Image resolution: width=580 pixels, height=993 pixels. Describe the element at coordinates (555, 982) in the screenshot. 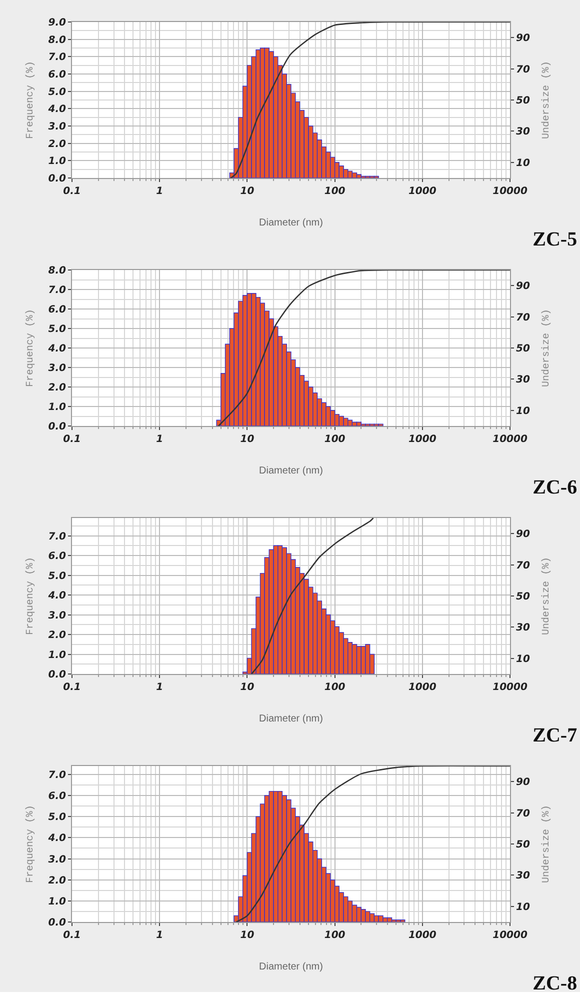

I see `text: ZC-8` at that location.